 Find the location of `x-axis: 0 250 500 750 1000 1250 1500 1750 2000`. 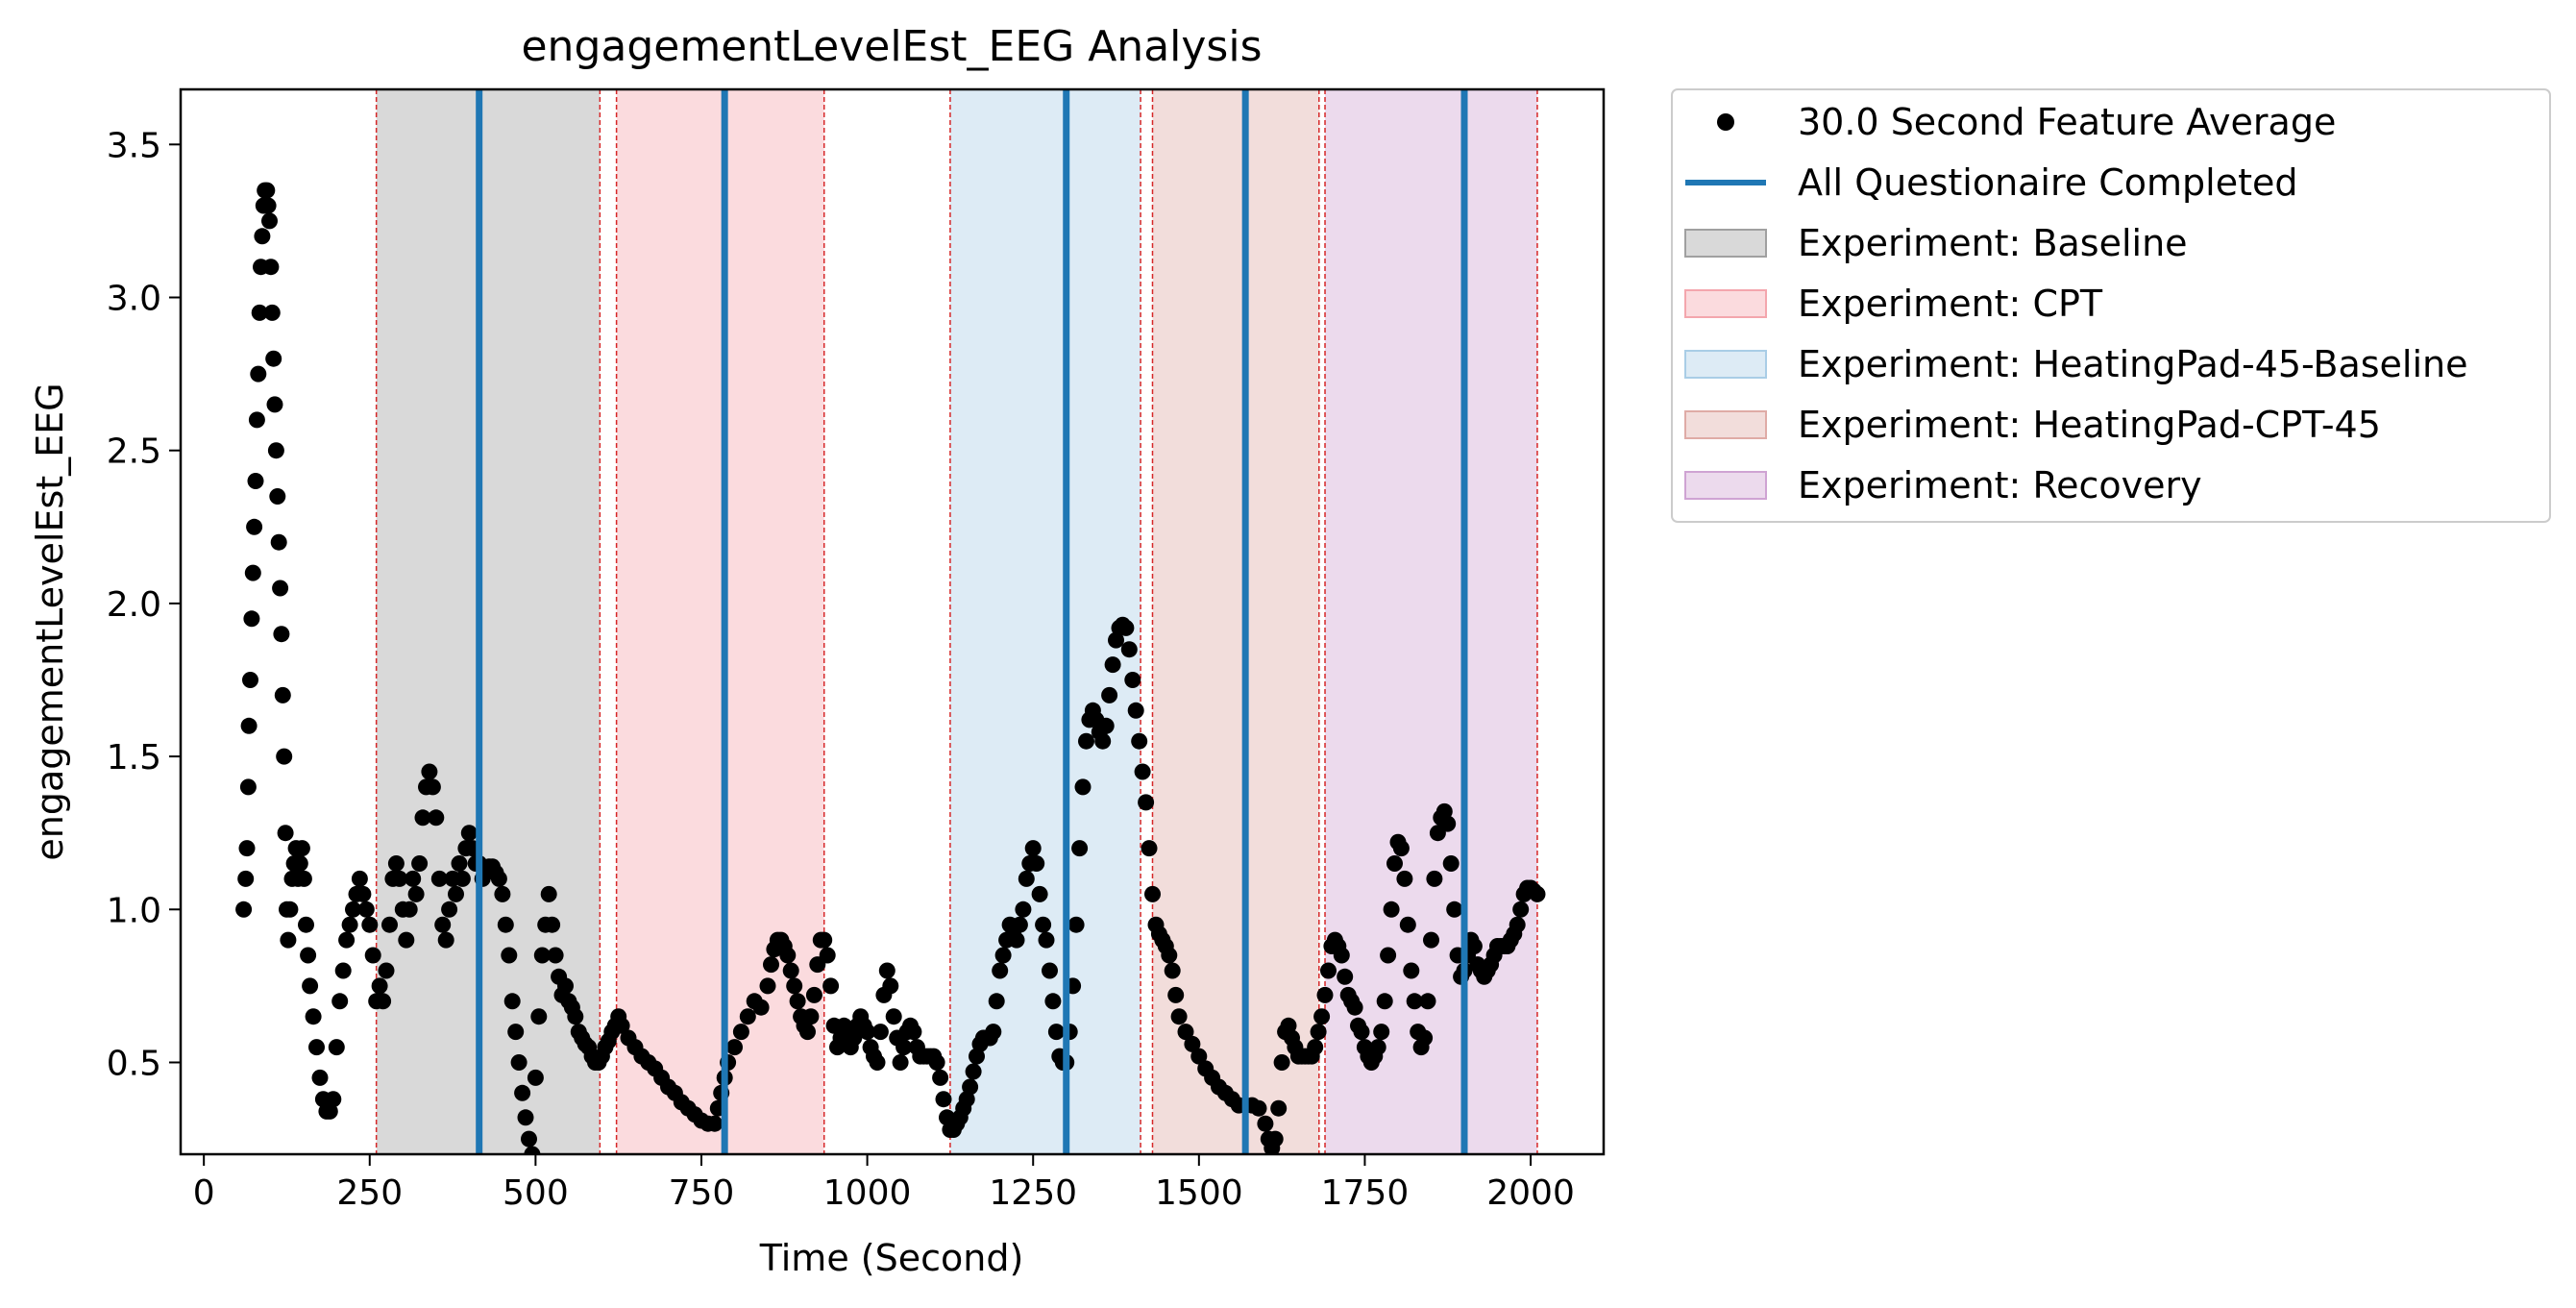

x-axis: 0 250 500 750 1000 1250 1500 1750 2000 is located at coordinates (884, 1184).